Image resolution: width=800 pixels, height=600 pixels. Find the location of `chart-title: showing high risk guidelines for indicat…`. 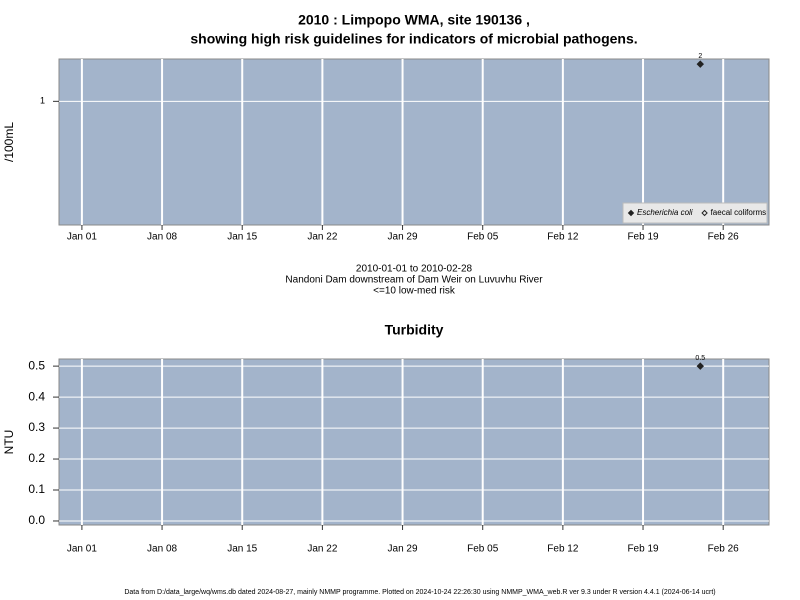

chart-title: showing high risk guidelines for indicat… is located at coordinates (413, 39).